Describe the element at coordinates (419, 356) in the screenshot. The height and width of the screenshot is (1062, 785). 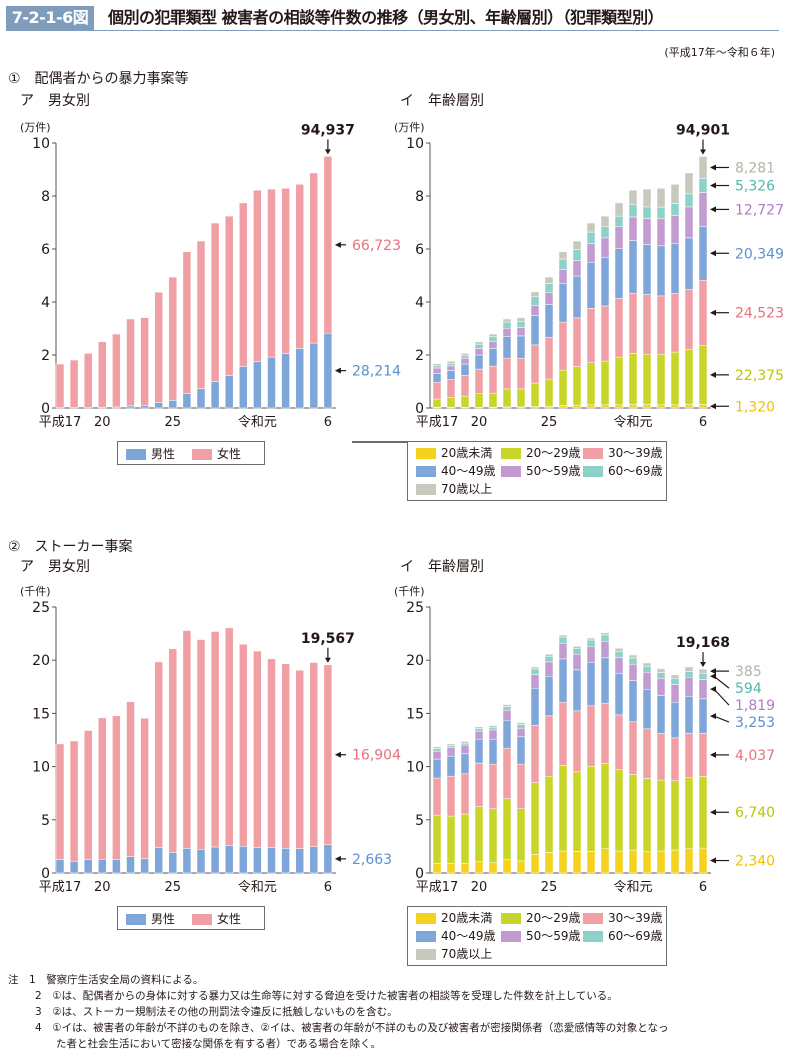
I see `y-tick-label: 2` at that location.